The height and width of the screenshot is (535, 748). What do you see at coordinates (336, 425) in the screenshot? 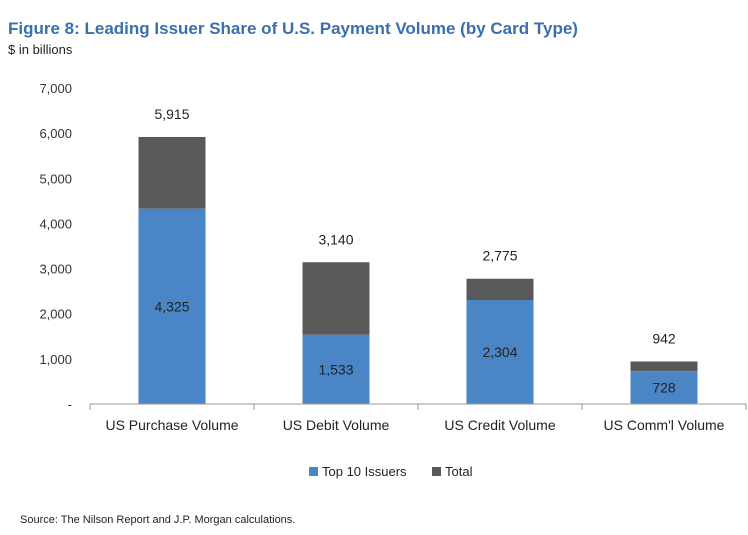
I see `x-category-label: US Debit Volume` at bounding box center [336, 425].